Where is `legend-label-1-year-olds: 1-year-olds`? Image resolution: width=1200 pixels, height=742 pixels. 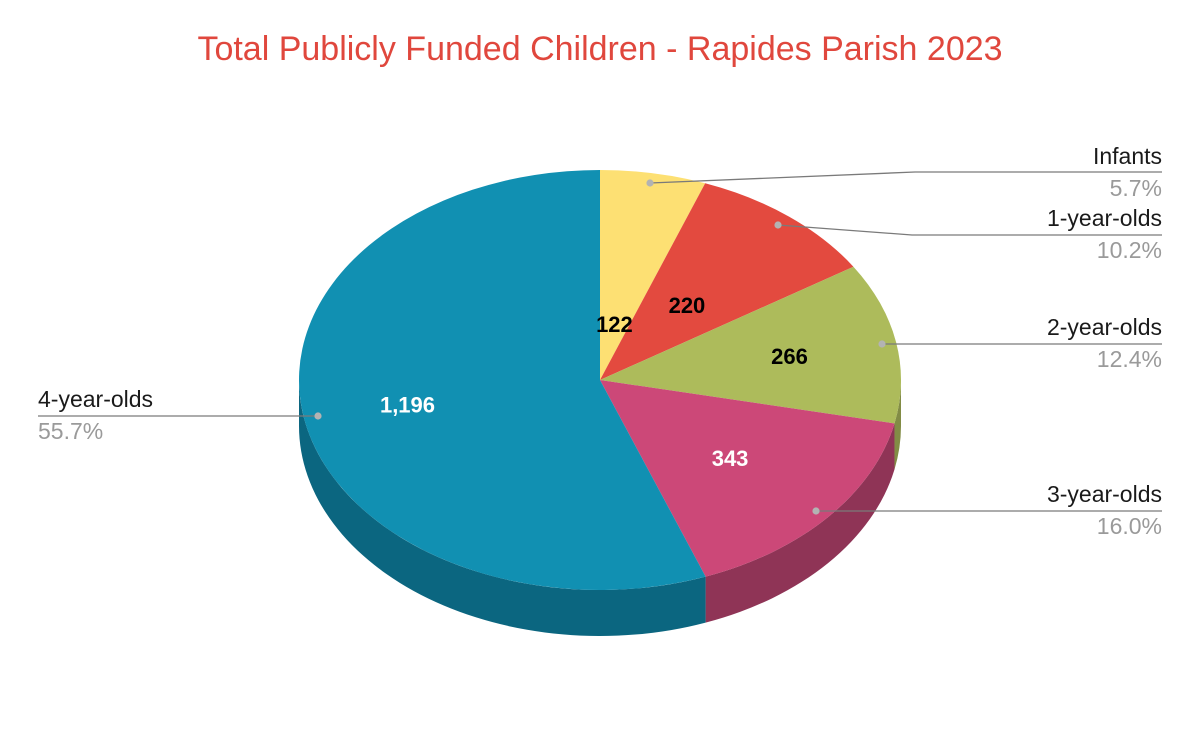
legend-label-1-year-olds: 1-year-olds is located at coordinates (1104, 218).